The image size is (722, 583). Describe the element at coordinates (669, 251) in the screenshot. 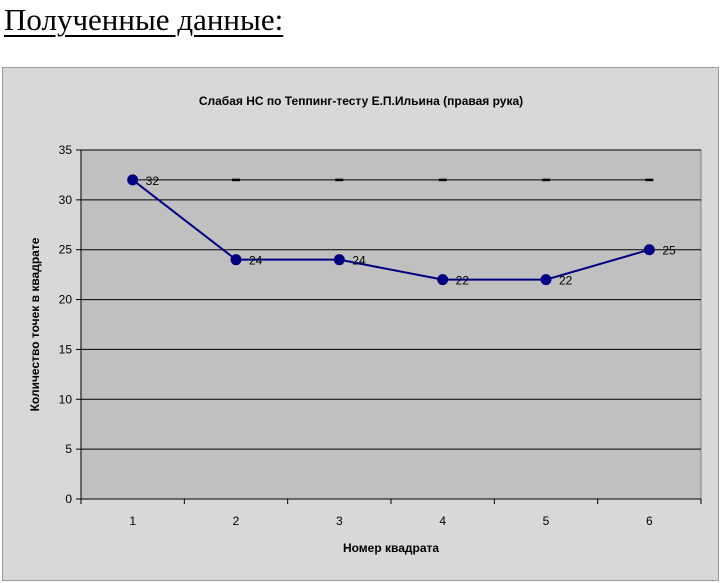

I see `data-label: 25` at that location.